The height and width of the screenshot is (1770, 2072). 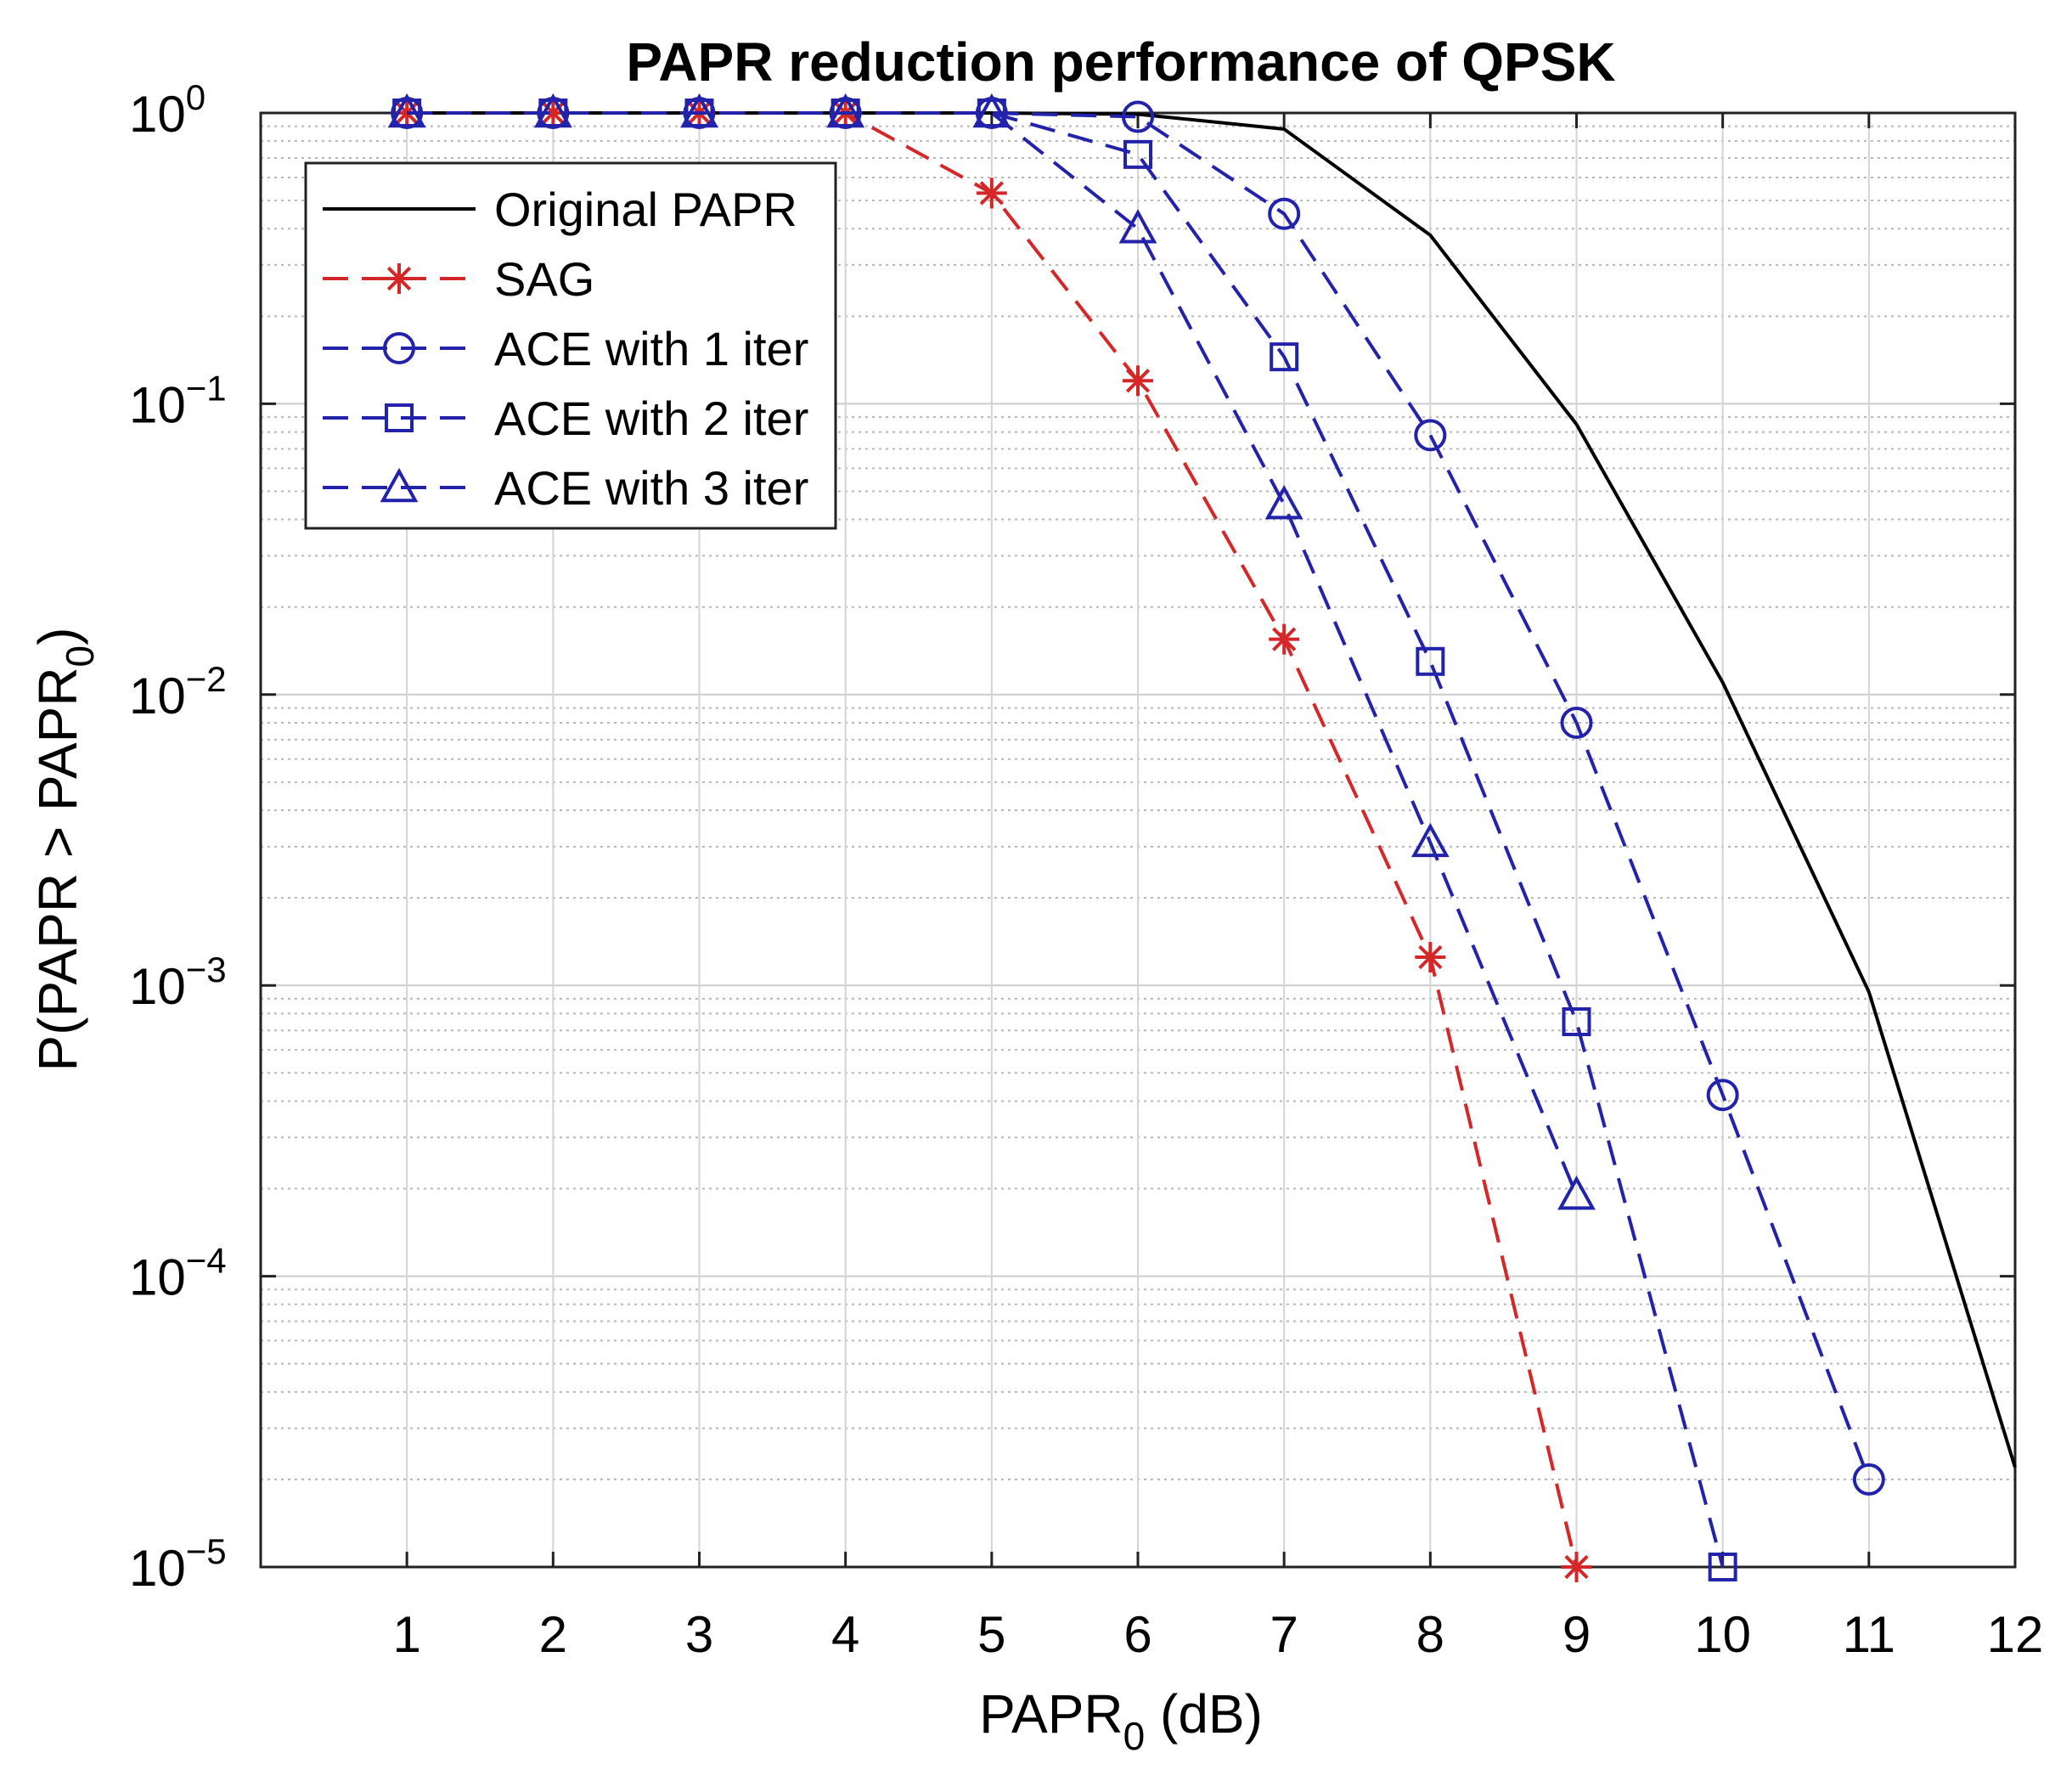 I want to click on legend-box, so click(x=570, y=345).